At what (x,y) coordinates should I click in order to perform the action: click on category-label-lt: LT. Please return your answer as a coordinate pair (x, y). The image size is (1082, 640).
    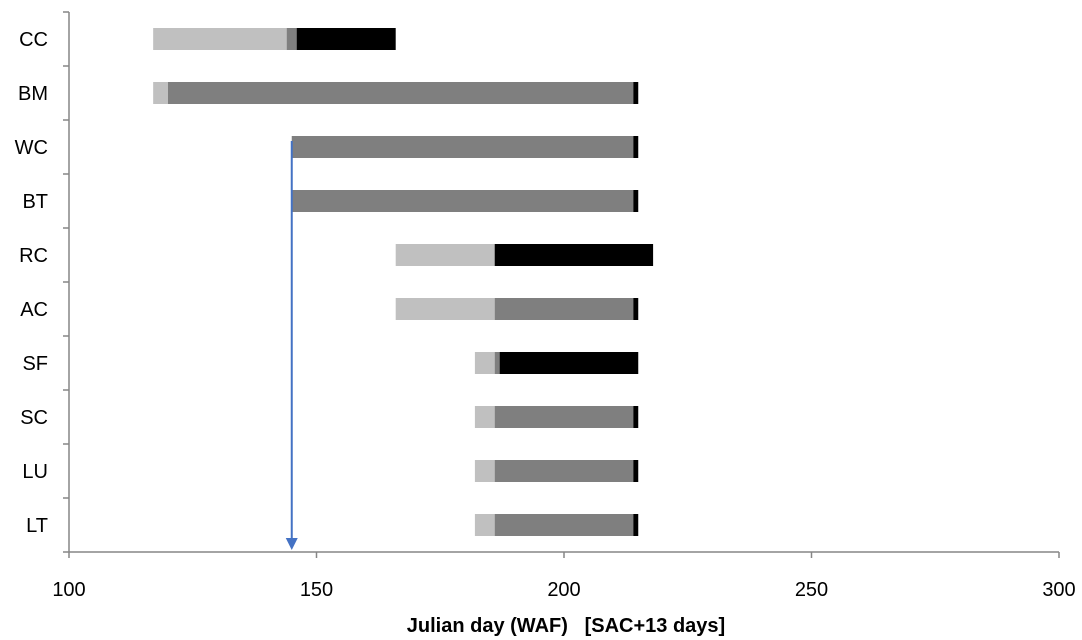
    Looking at the image, I should click on (37, 526).